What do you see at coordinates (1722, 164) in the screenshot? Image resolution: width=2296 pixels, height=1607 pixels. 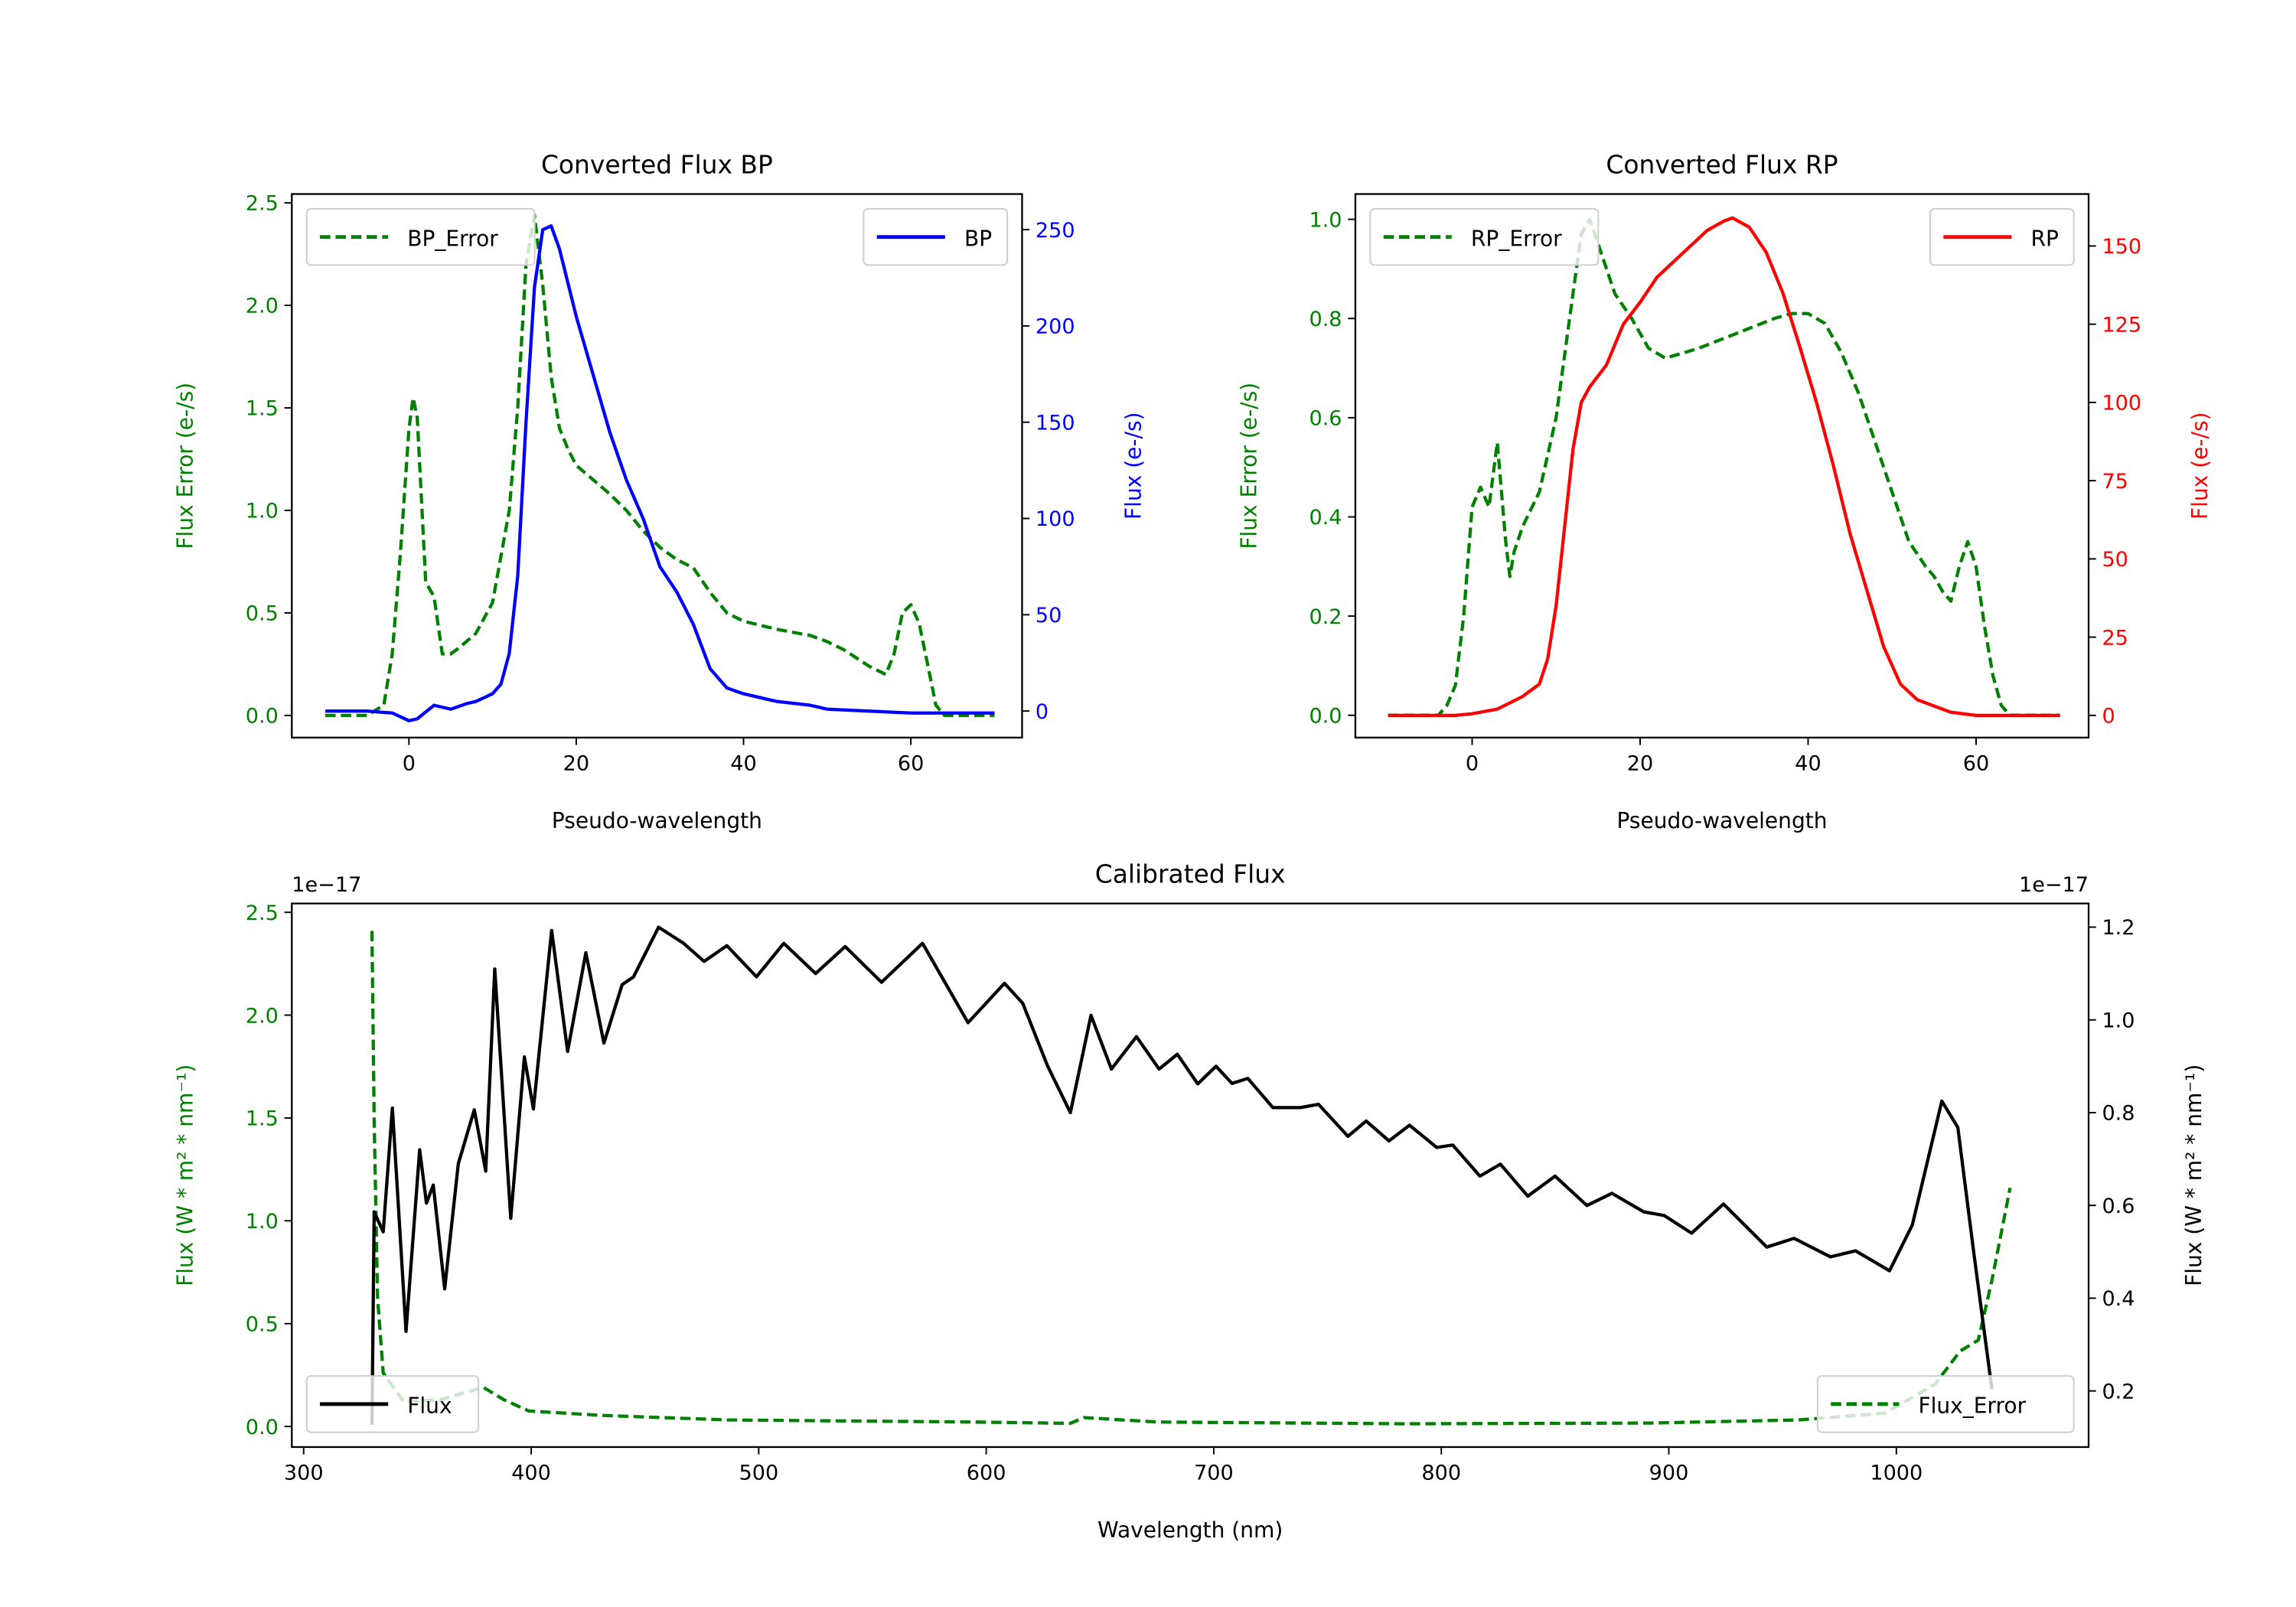 I see `chart-title: Converted Flux RP` at bounding box center [1722, 164].